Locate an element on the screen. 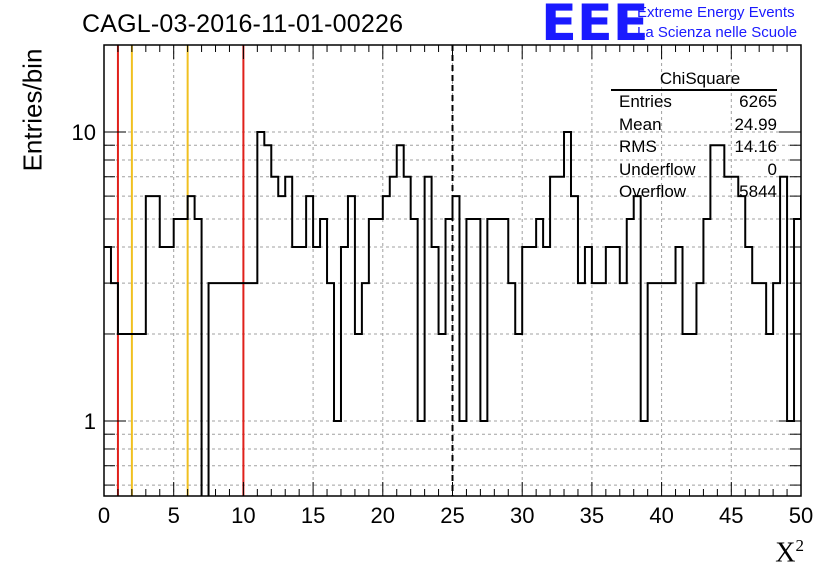 The width and height of the screenshot is (836, 572). stats-title: ChiSquare is located at coordinates (694, 79).